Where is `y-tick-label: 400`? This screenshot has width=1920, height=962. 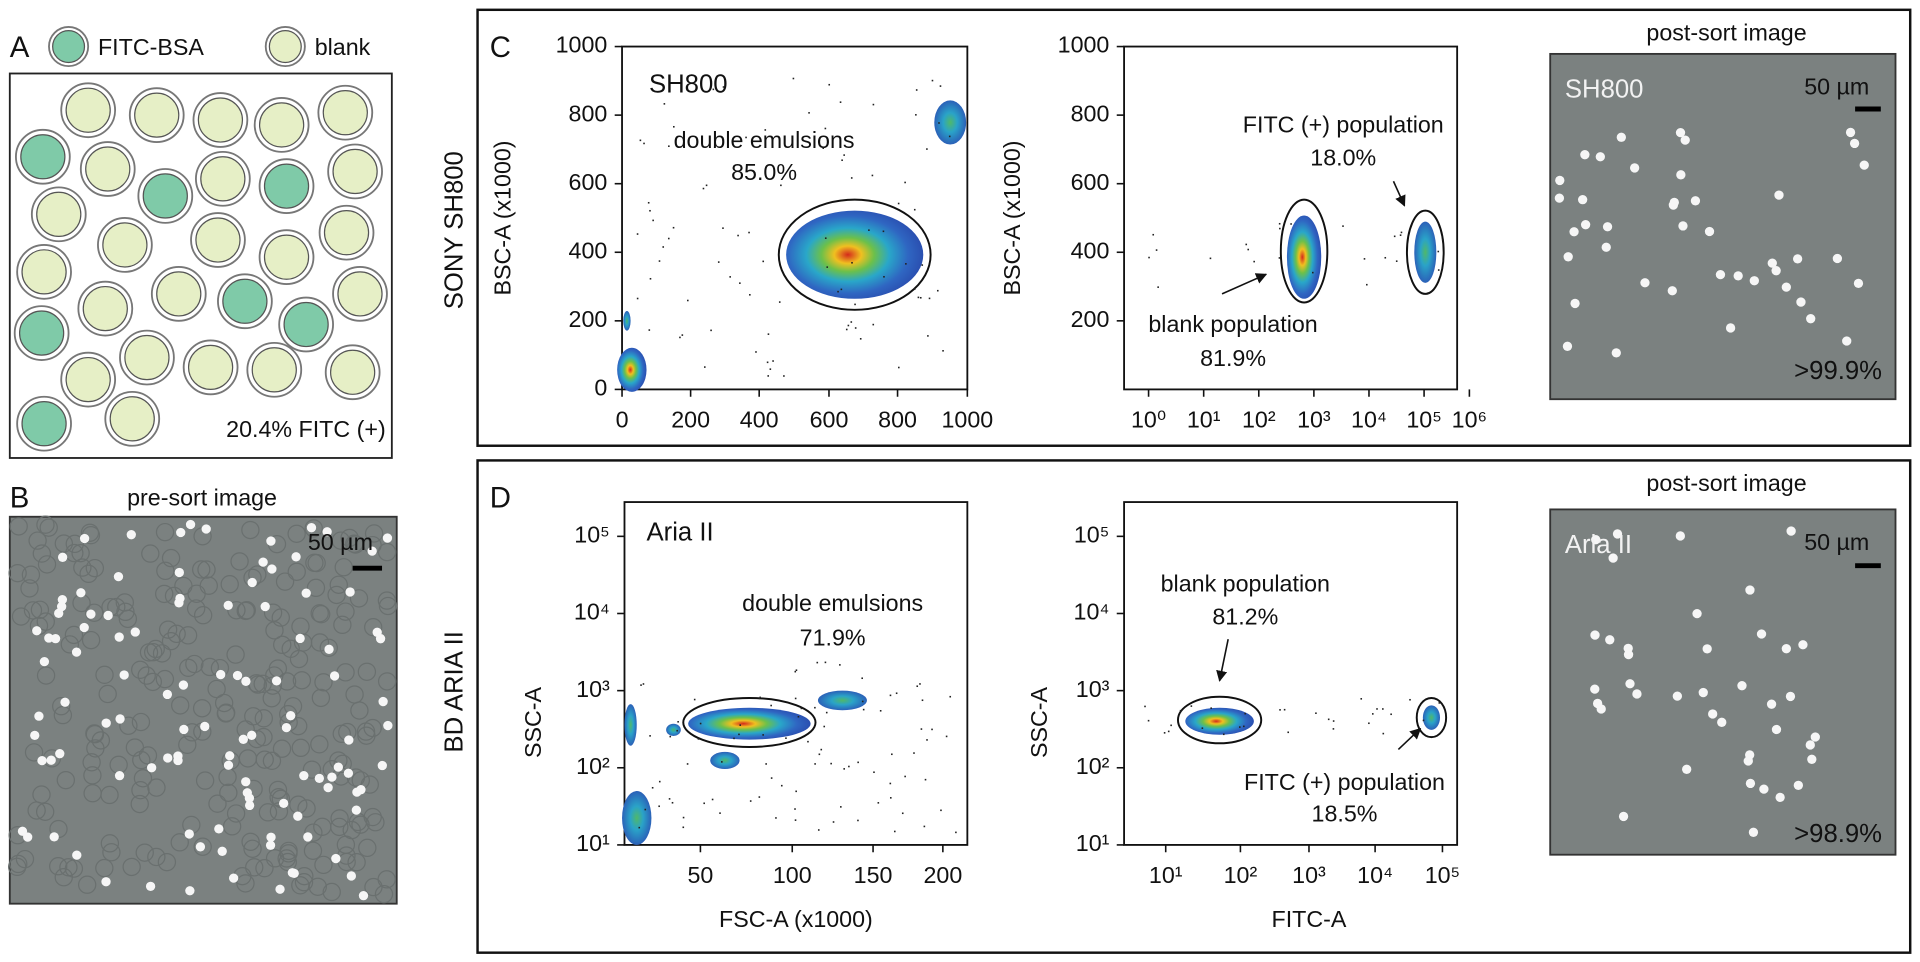
y-tick-label: 400 is located at coordinates (588, 250).